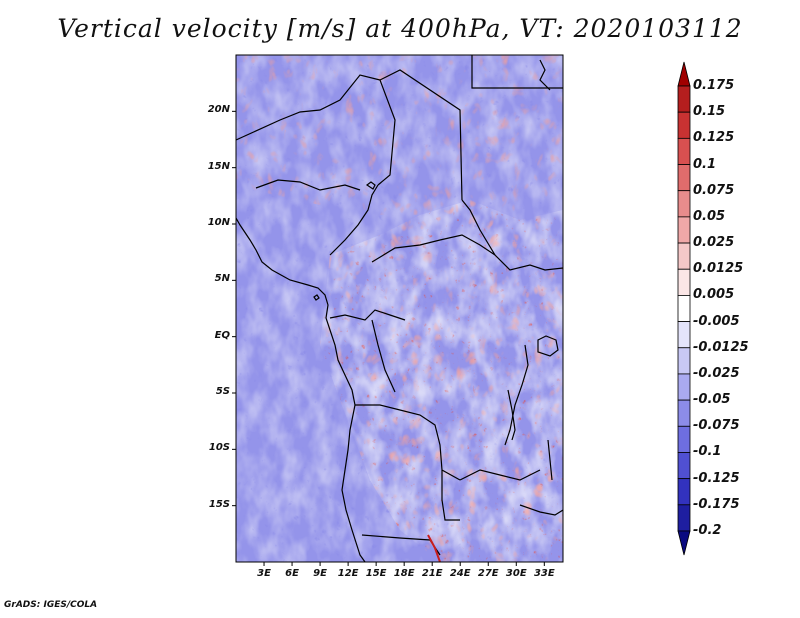 The image size is (800, 618). Describe the element at coordinates (714, 85) in the screenshot. I see `colorbar-level-label: 0.175` at that location.